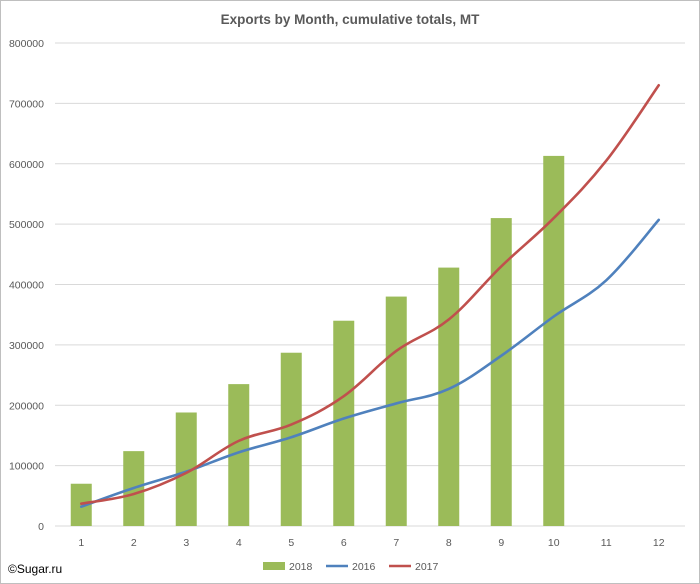 The image size is (700, 584). Describe the element at coordinates (501, 543) in the screenshot. I see `x-tick-label: 9` at that location.